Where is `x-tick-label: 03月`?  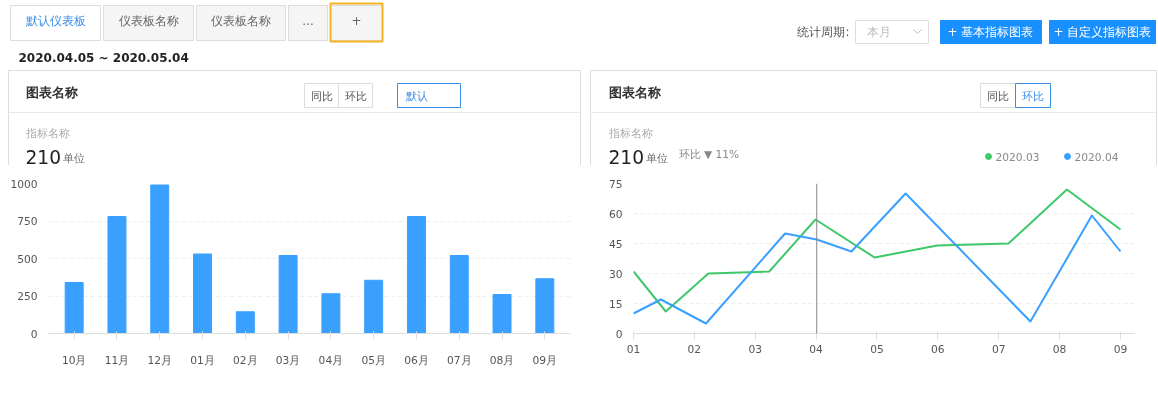 x-tick-label: 03月 is located at coordinates (288, 360).